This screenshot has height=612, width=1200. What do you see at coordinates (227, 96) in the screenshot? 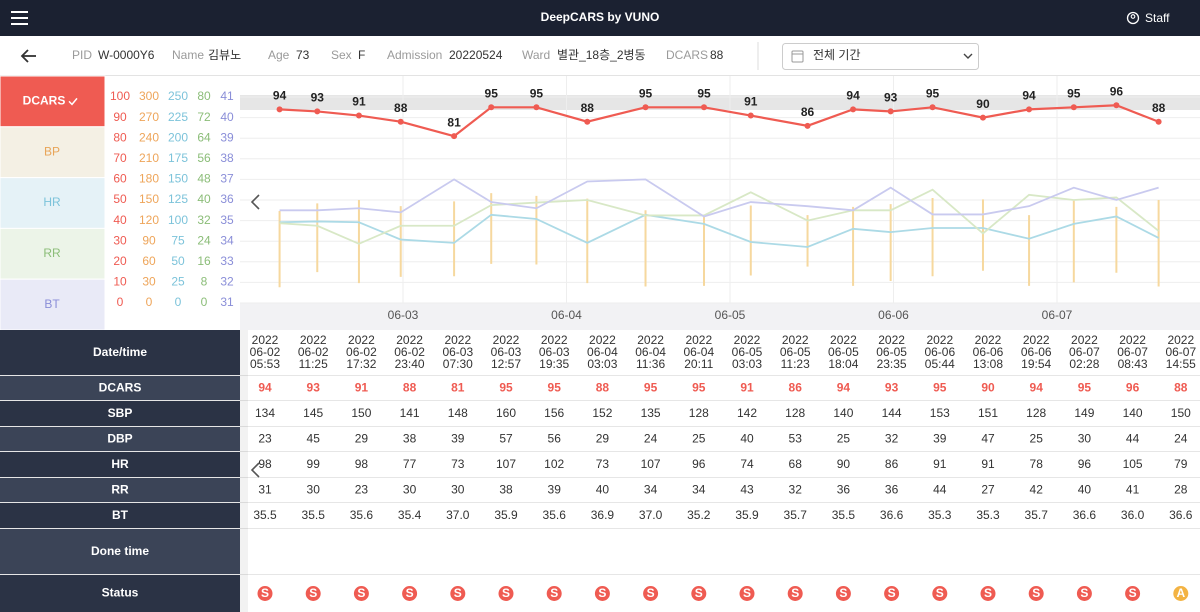
I see `scale-tick-label: 41` at bounding box center [227, 96].